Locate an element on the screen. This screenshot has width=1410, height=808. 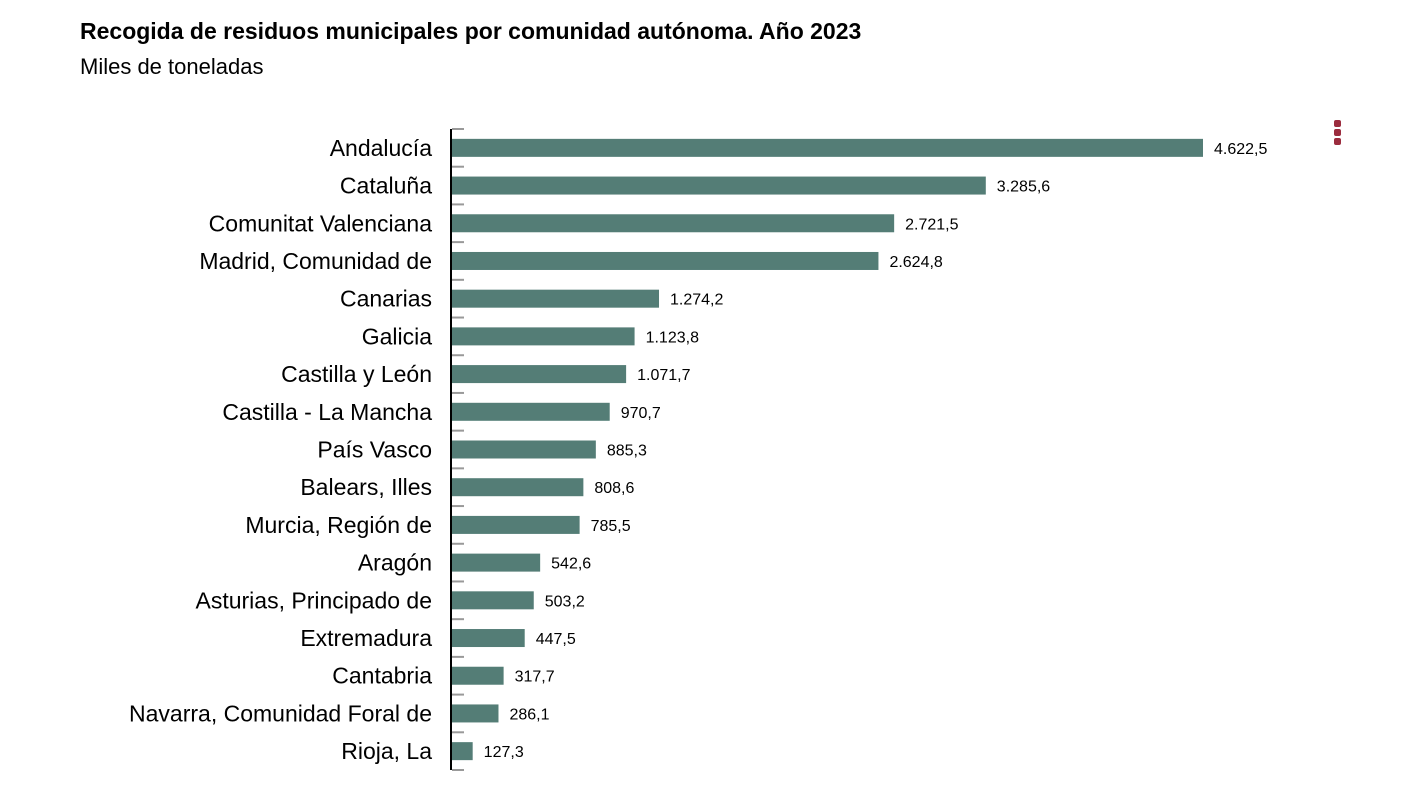
category-label: Galicia is located at coordinates (397, 336).